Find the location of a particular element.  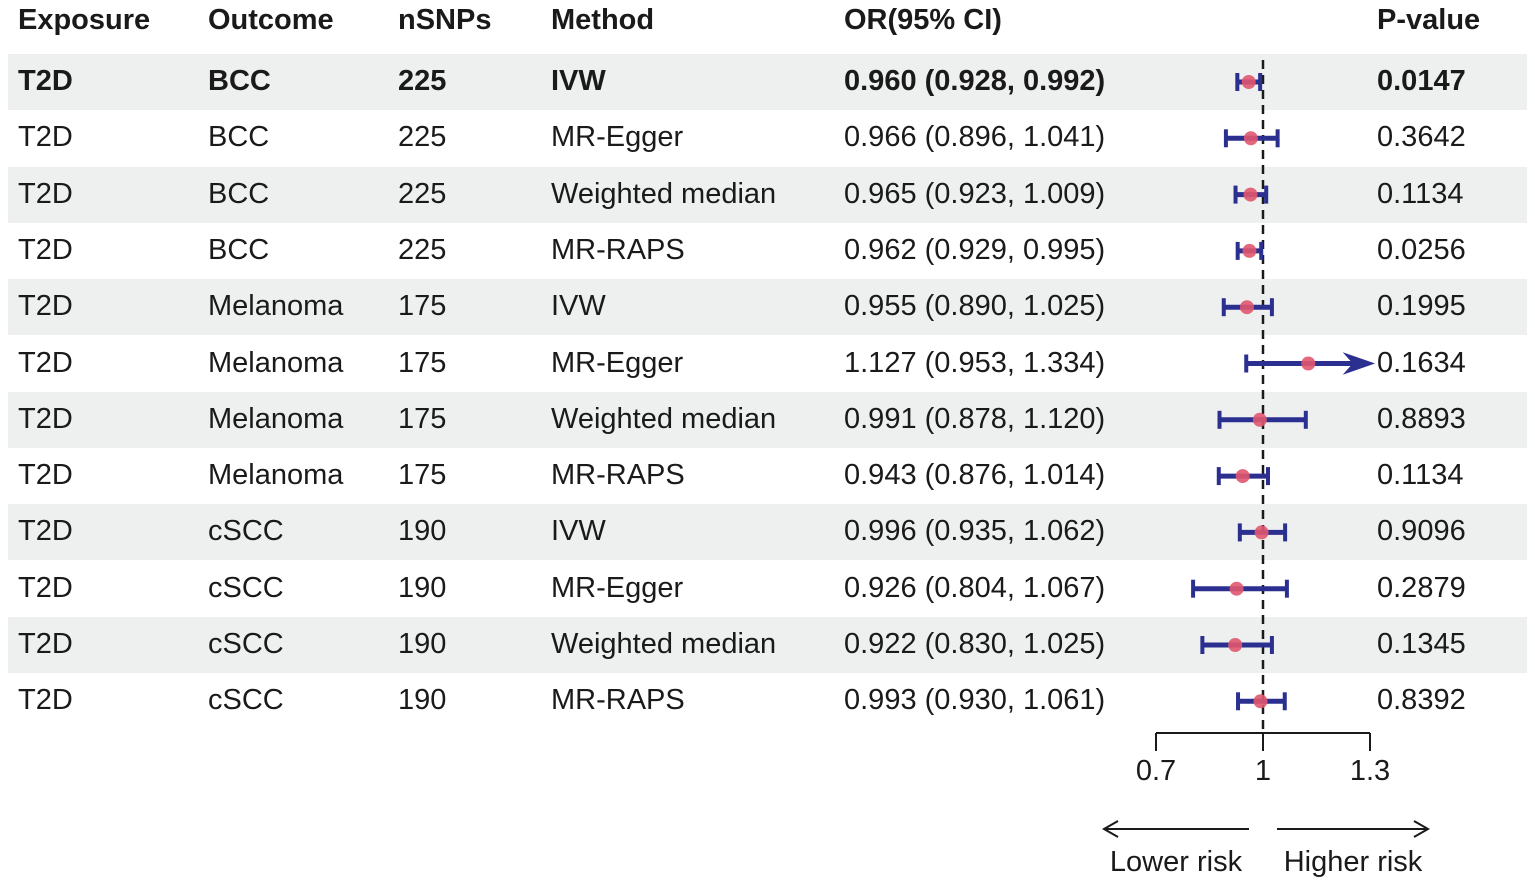

cell-or-ci: 0.943 (0.876, 1.014) is located at coordinates (975, 475).